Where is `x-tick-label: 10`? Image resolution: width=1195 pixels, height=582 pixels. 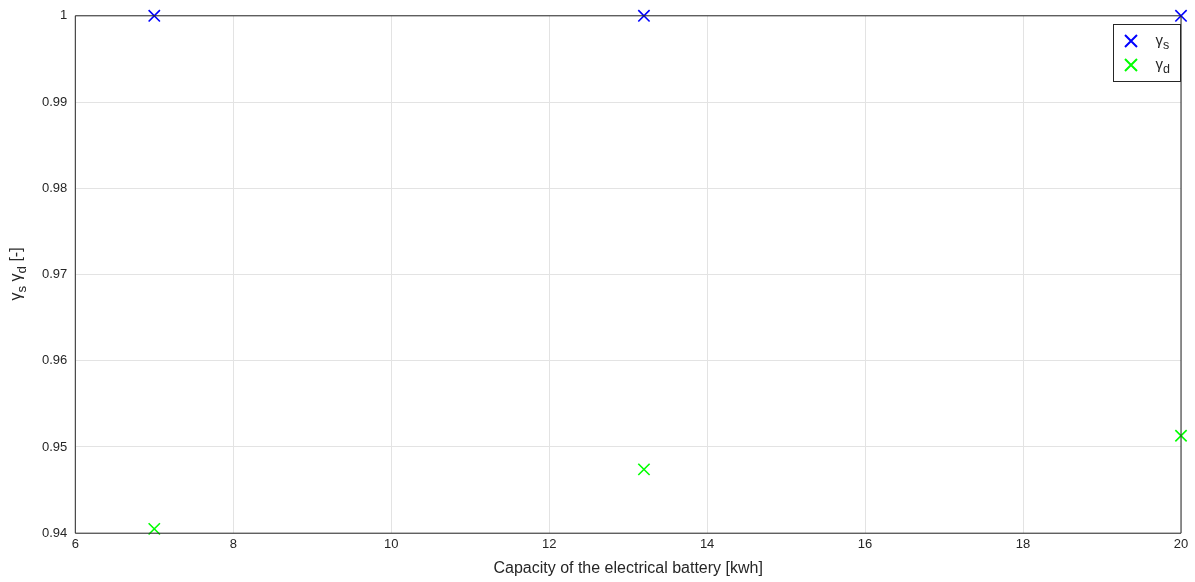
x-tick-label: 10 is located at coordinates (391, 543).